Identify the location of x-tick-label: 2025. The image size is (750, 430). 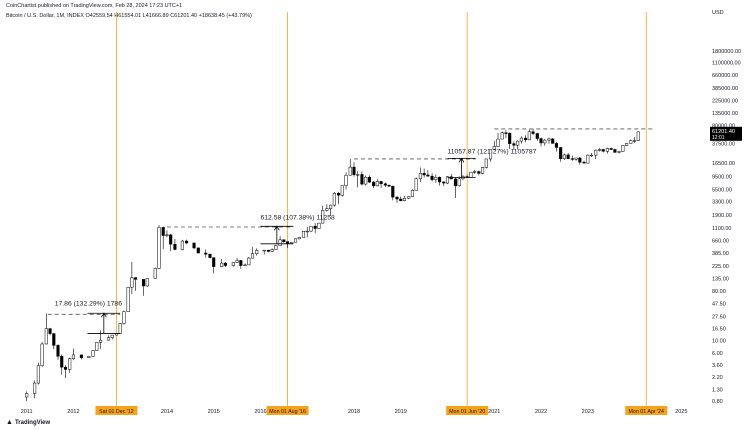
(681, 412).